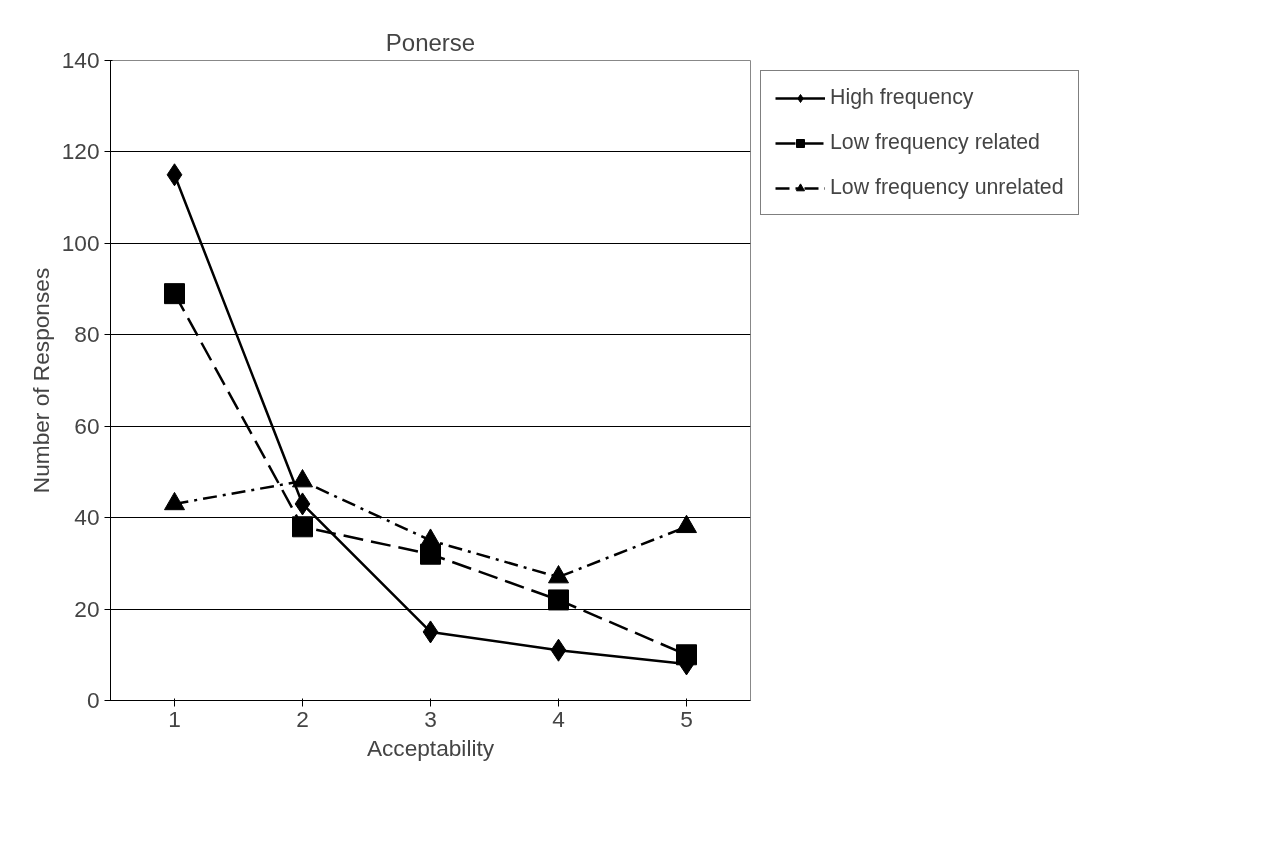 Image resolution: width=1288 pixels, height=850 pixels. What do you see at coordinates (947, 187) in the screenshot?
I see `legend-label: Low frequency unrelated` at bounding box center [947, 187].